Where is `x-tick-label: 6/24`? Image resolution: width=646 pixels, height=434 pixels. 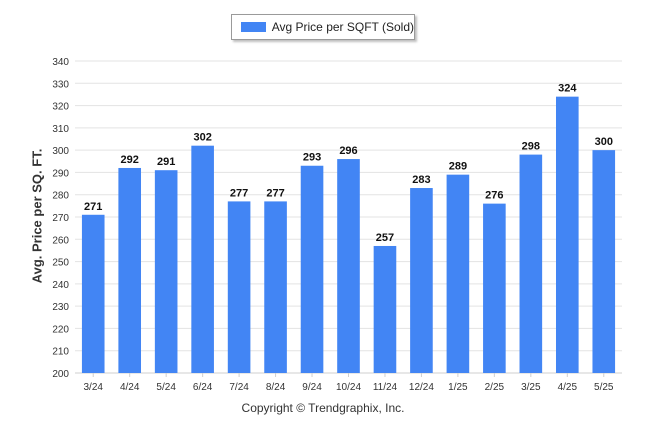 x-tick-label: 6/24 is located at coordinates (203, 387).